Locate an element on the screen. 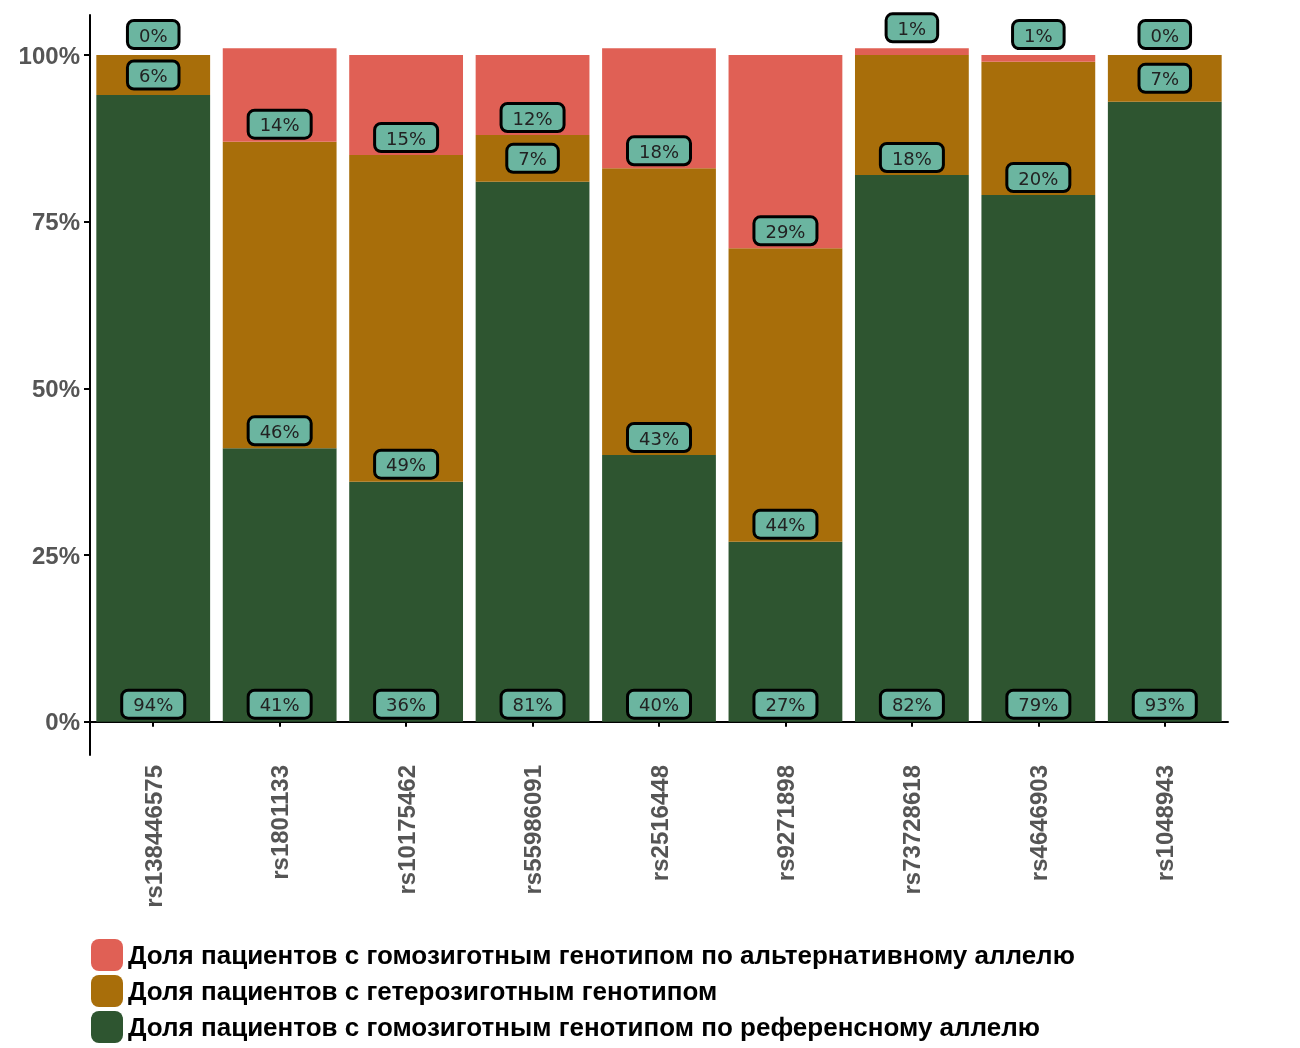 The image size is (1300, 1048). data-label: 29% is located at coordinates (785, 231).